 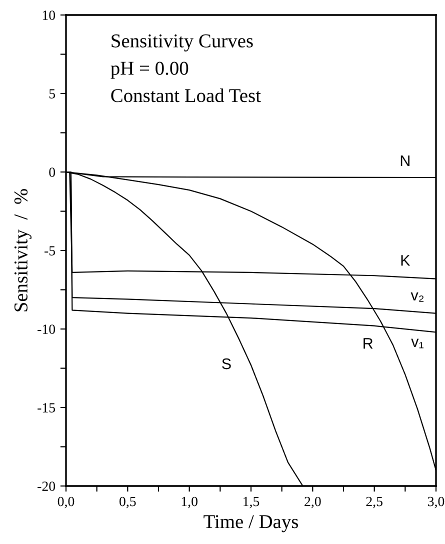 What do you see at coordinates (374, 502) in the screenshot?
I see `x-tick-label: 2,5` at bounding box center [374, 502].